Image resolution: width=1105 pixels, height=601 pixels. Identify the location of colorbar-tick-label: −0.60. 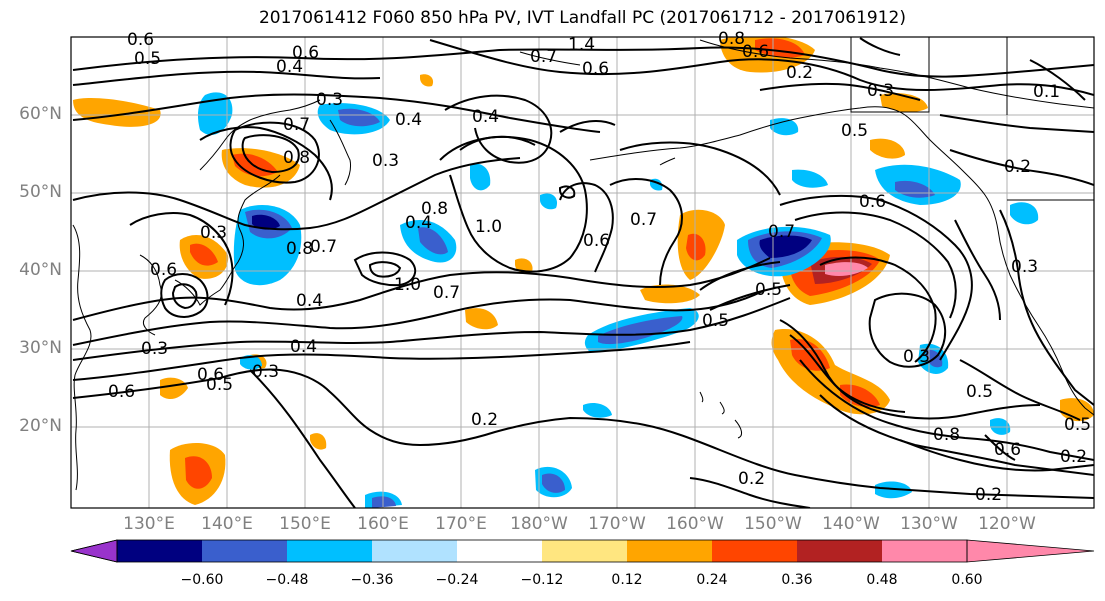
(202, 580).